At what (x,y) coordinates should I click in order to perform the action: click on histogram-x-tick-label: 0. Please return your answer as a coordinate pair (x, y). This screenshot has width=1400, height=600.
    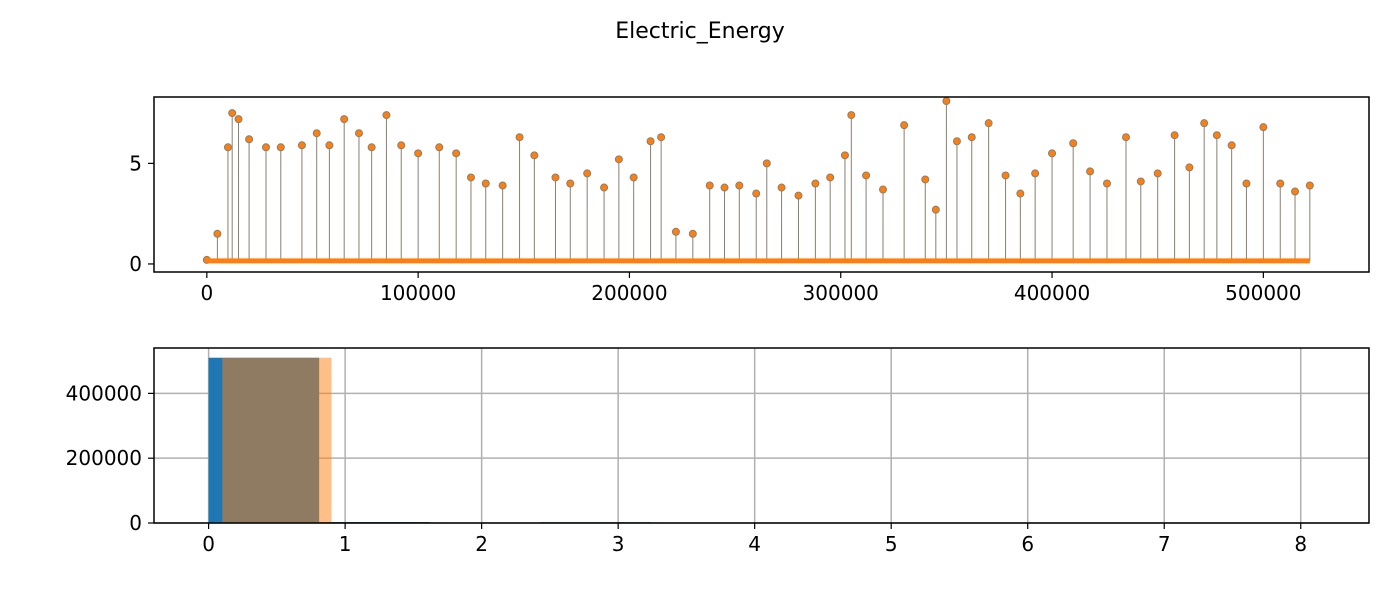
    Looking at the image, I should click on (208, 544).